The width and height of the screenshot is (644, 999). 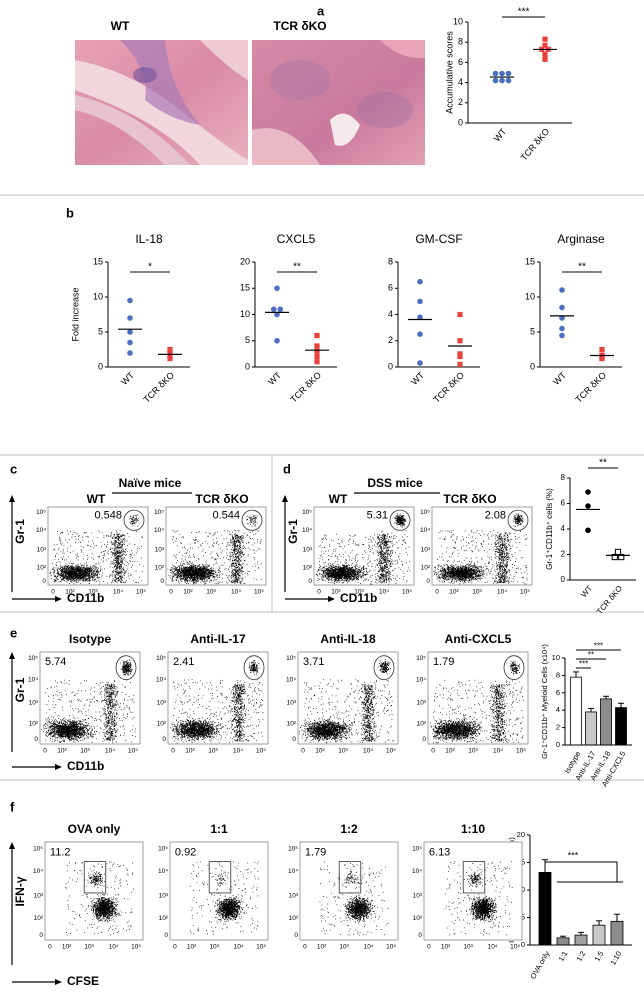 I want to click on group-label: TCR δKO, so click(x=221, y=499).